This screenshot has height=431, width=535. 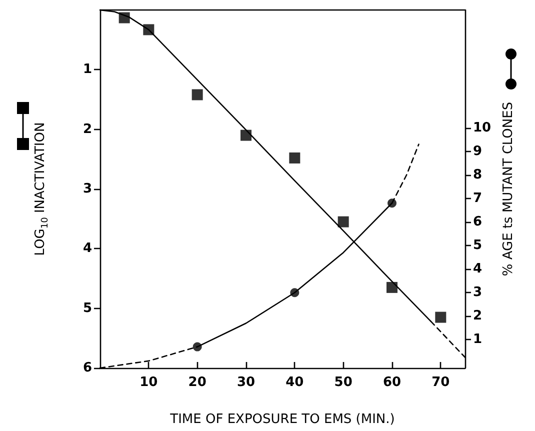 What do you see at coordinates (149, 382) in the screenshot?
I see `x-tick-label: 10` at bounding box center [149, 382].